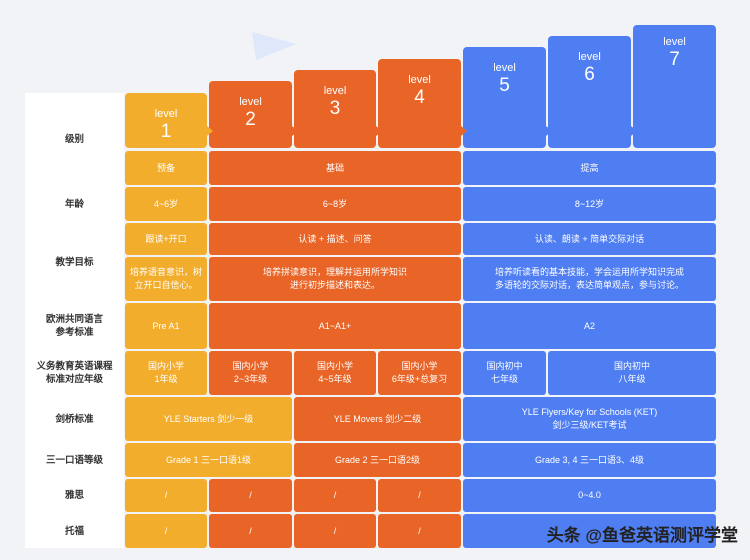 This screenshot has height=560, width=750. Describe the element at coordinates (642, 535) in the screenshot. I see `watermark: 头条 @鱼爸英语测评学堂` at that location.